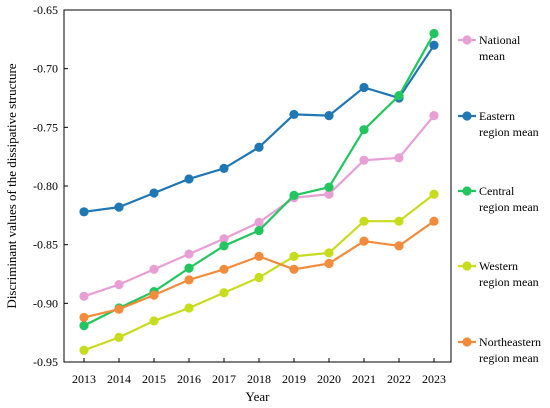  What do you see at coordinates (258, 396) in the screenshot?
I see `x-axis-title: Year` at bounding box center [258, 396].